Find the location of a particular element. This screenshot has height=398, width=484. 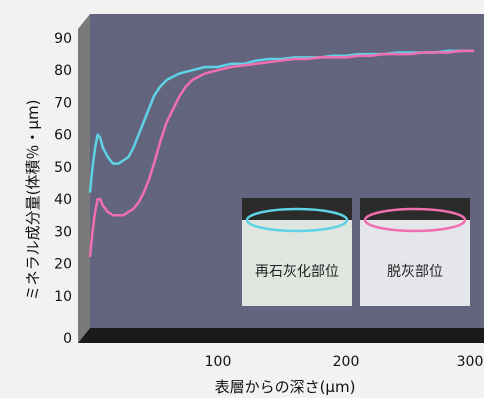

y-axis-label: ミネラル成分量(体積％・μm) is located at coordinates (33, 200).